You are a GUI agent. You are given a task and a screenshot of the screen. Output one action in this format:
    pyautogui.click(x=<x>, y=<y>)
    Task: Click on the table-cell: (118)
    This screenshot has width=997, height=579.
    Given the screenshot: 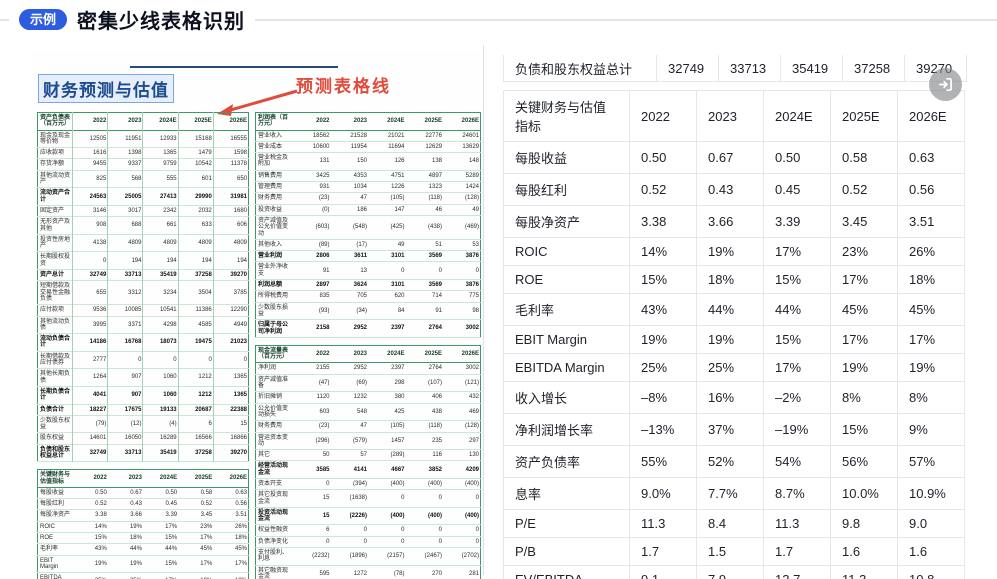 What is the action you would take?
    pyautogui.click(x=435, y=426)
    